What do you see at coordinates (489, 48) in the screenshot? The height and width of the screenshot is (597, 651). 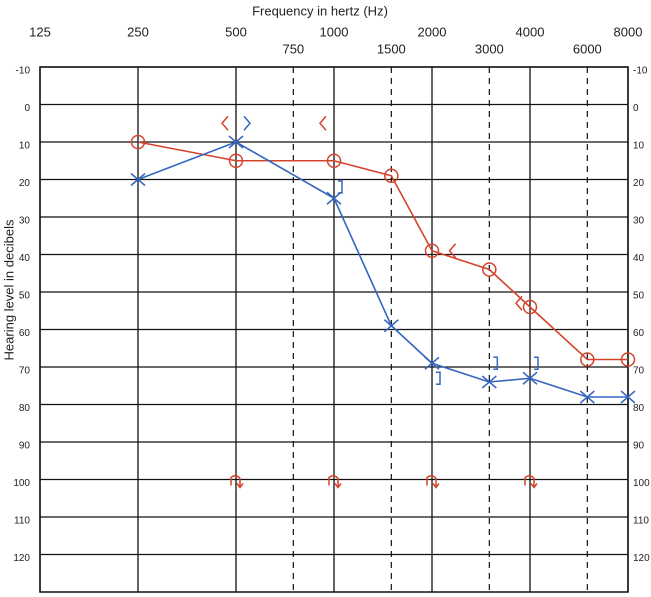 I see `x-tick-label-minor: 3000` at bounding box center [489, 48].